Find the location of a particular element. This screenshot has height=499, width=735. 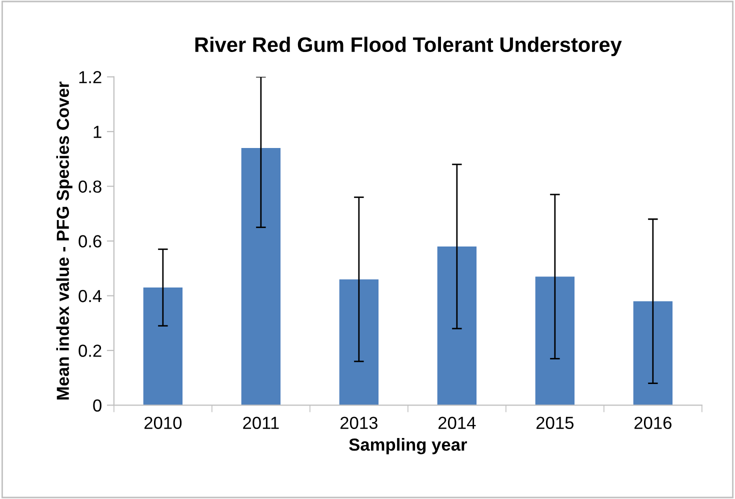

x-tick-label: 2010 is located at coordinates (163, 423).